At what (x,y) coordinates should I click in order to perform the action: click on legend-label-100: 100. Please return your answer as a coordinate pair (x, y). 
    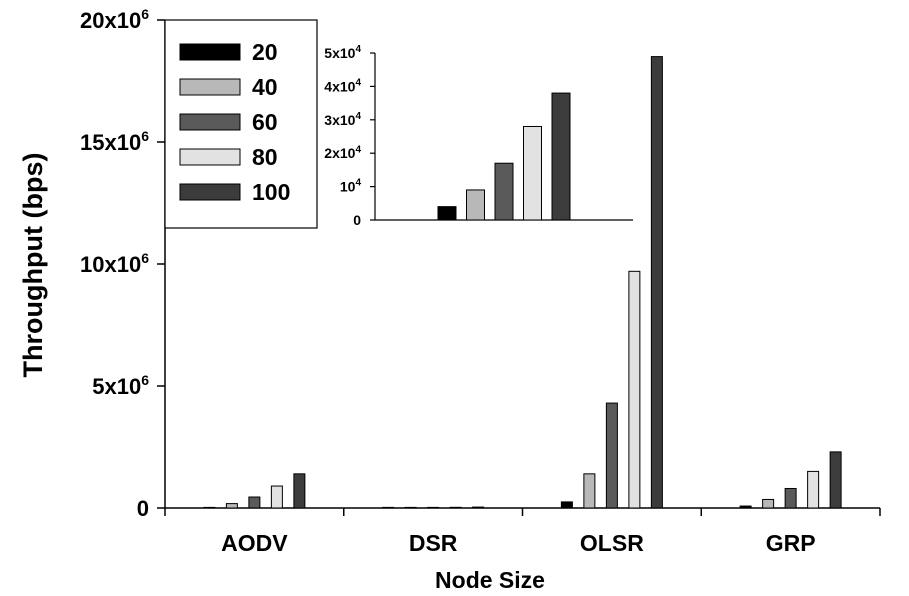
    Looking at the image, I should click on (271, 192).